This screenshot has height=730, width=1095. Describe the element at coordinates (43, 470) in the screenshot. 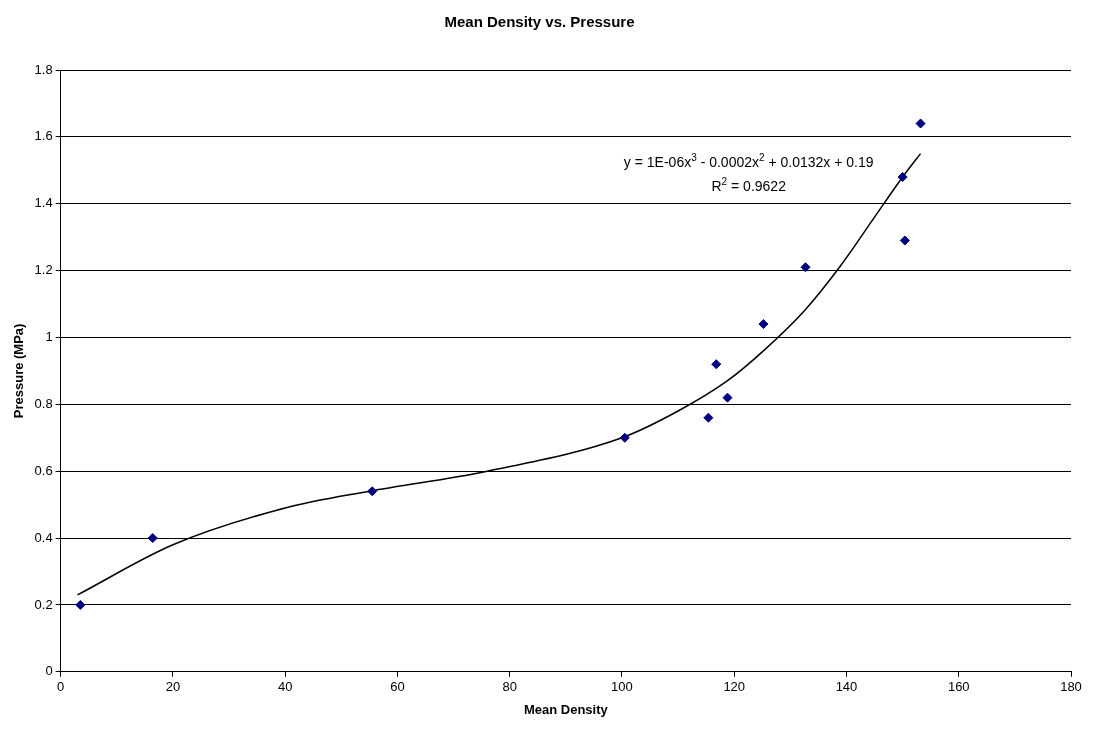

I see `y-tick-label: 0.6` at that location.